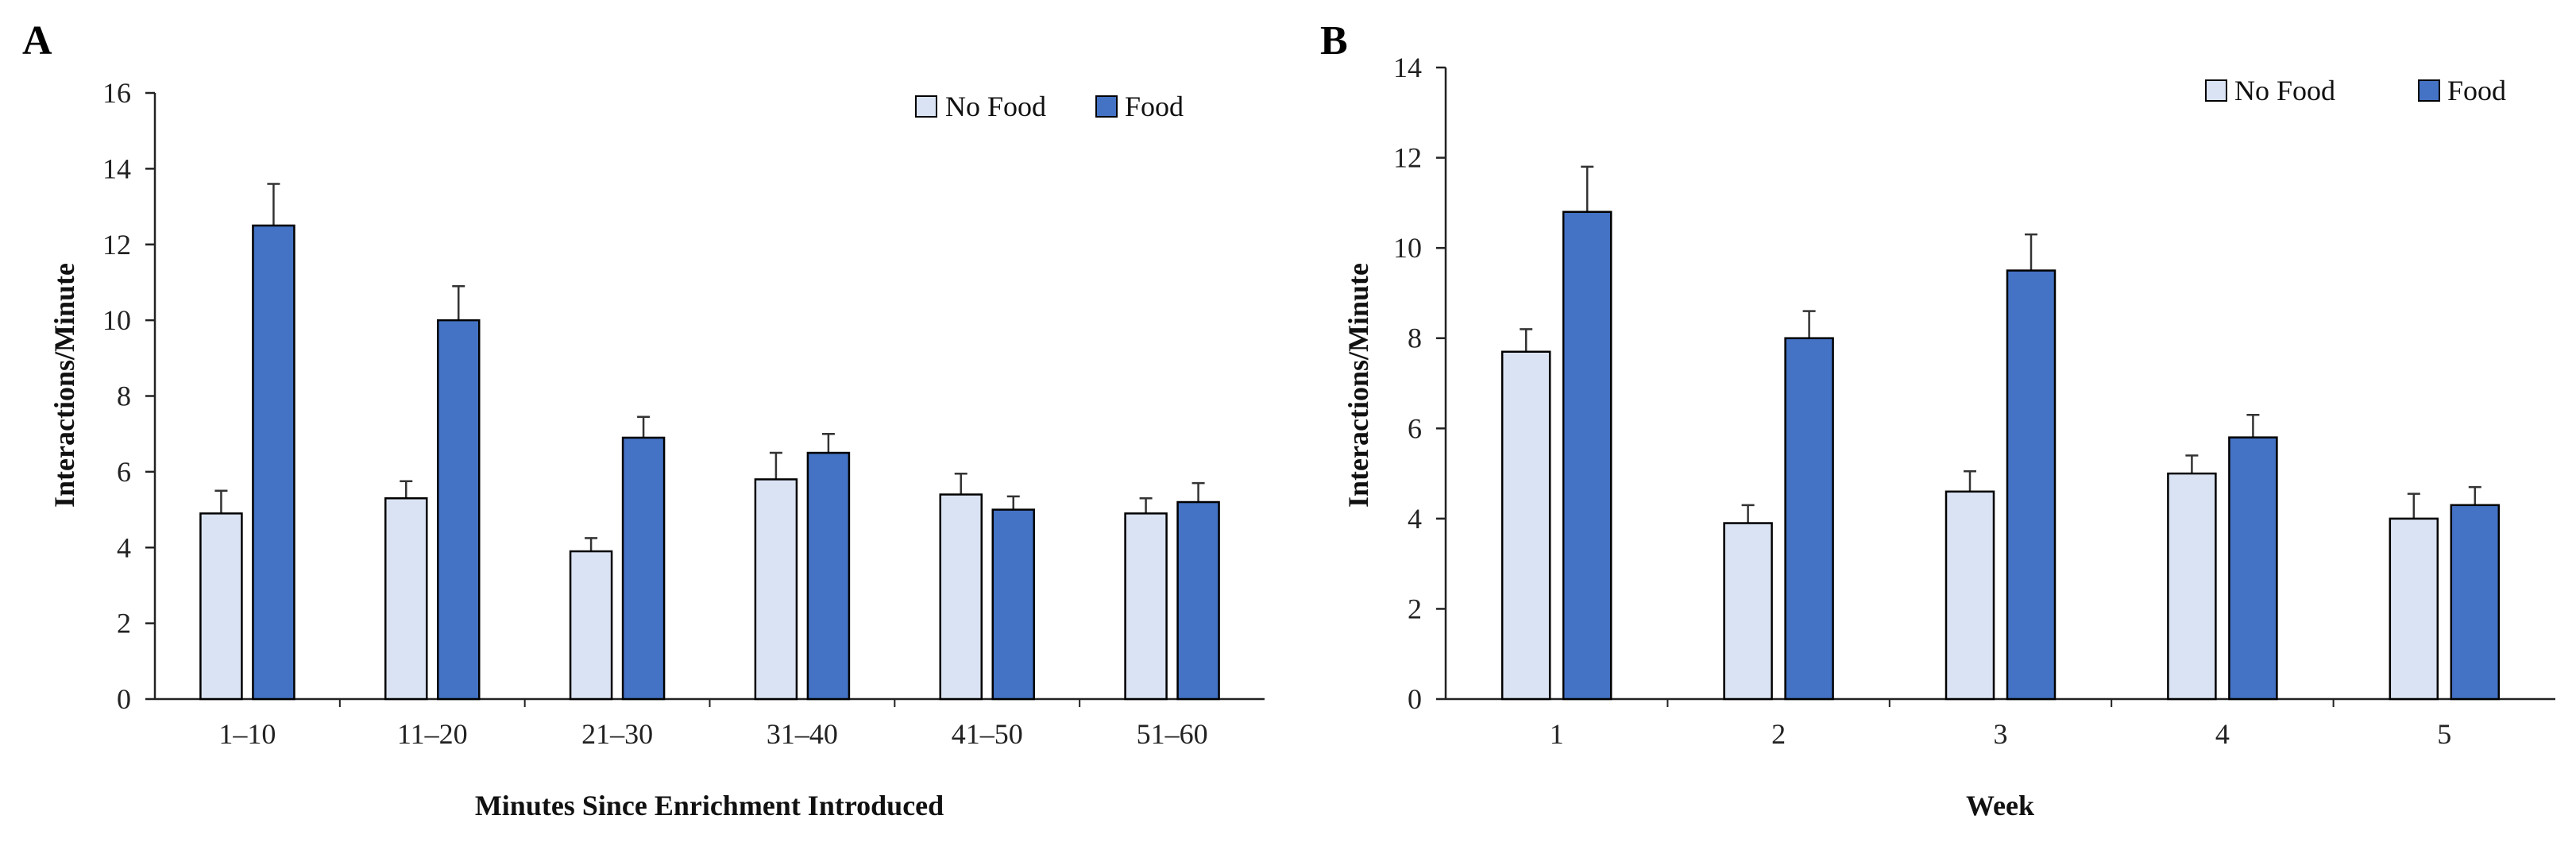 Image resolution: width=2576 pixels, height=850 pixels. What do you see at coordinates (124, 472) in the screenshot?
I see `y-tick-label-a: 6` at bounding box center [124, 472].